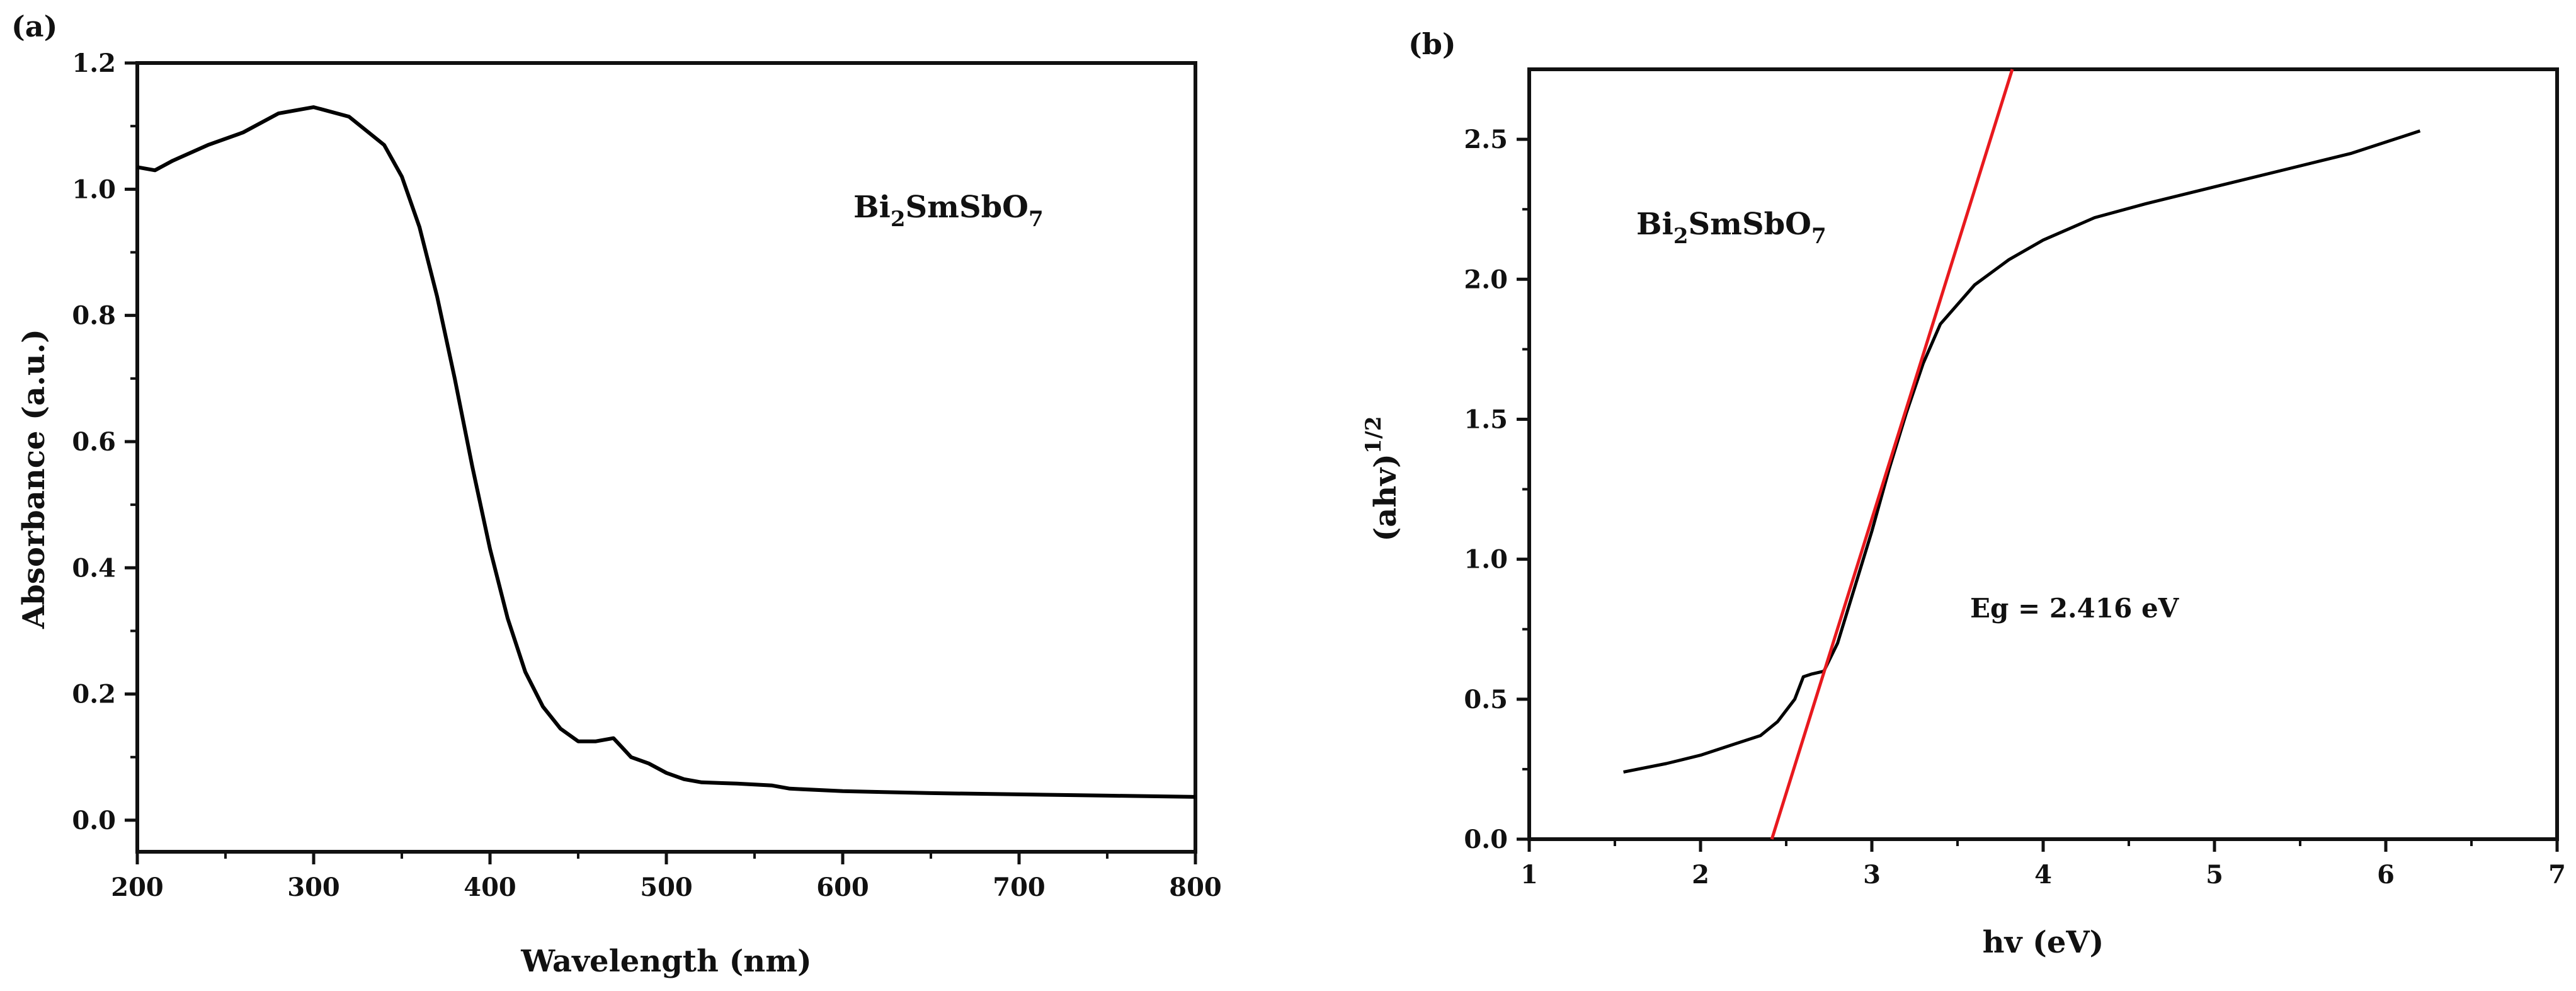 The height and width of the screenshot is (991, 2576). Describe the element at coordinates (2557, 875) in the screenshot. I see `x-tick-label: 7` at that location.